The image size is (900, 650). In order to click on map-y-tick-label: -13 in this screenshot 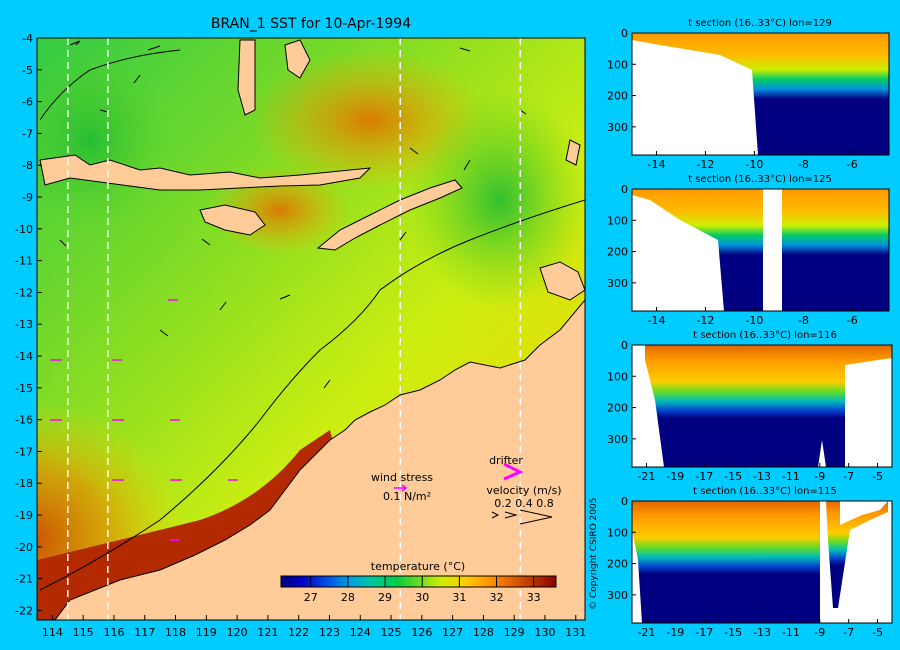, I will do `click(24, 324)`.